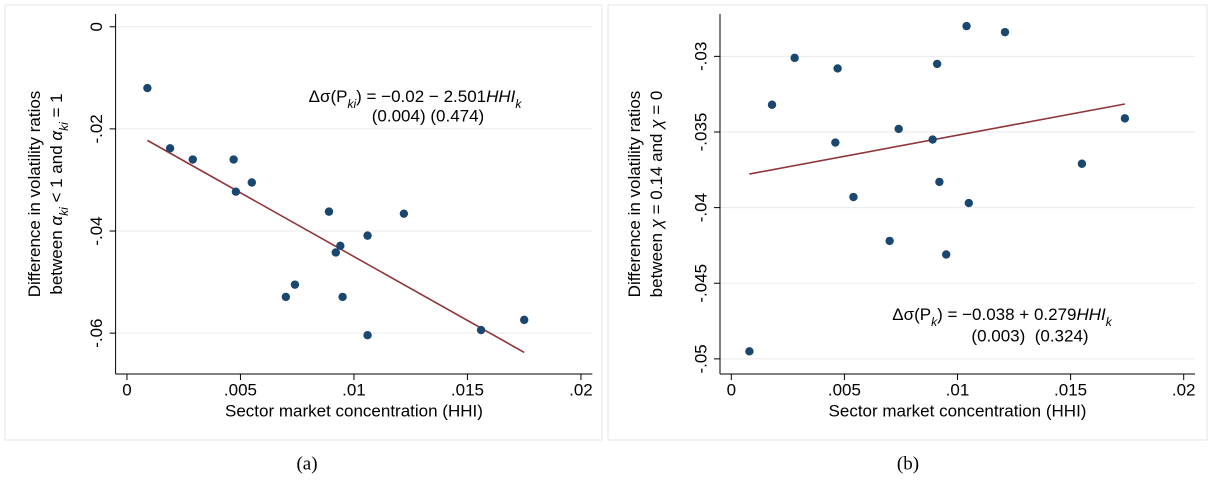 The image size is (1214, 481). I want to click on text-segment: = 0.14 and, so click(656, 174).